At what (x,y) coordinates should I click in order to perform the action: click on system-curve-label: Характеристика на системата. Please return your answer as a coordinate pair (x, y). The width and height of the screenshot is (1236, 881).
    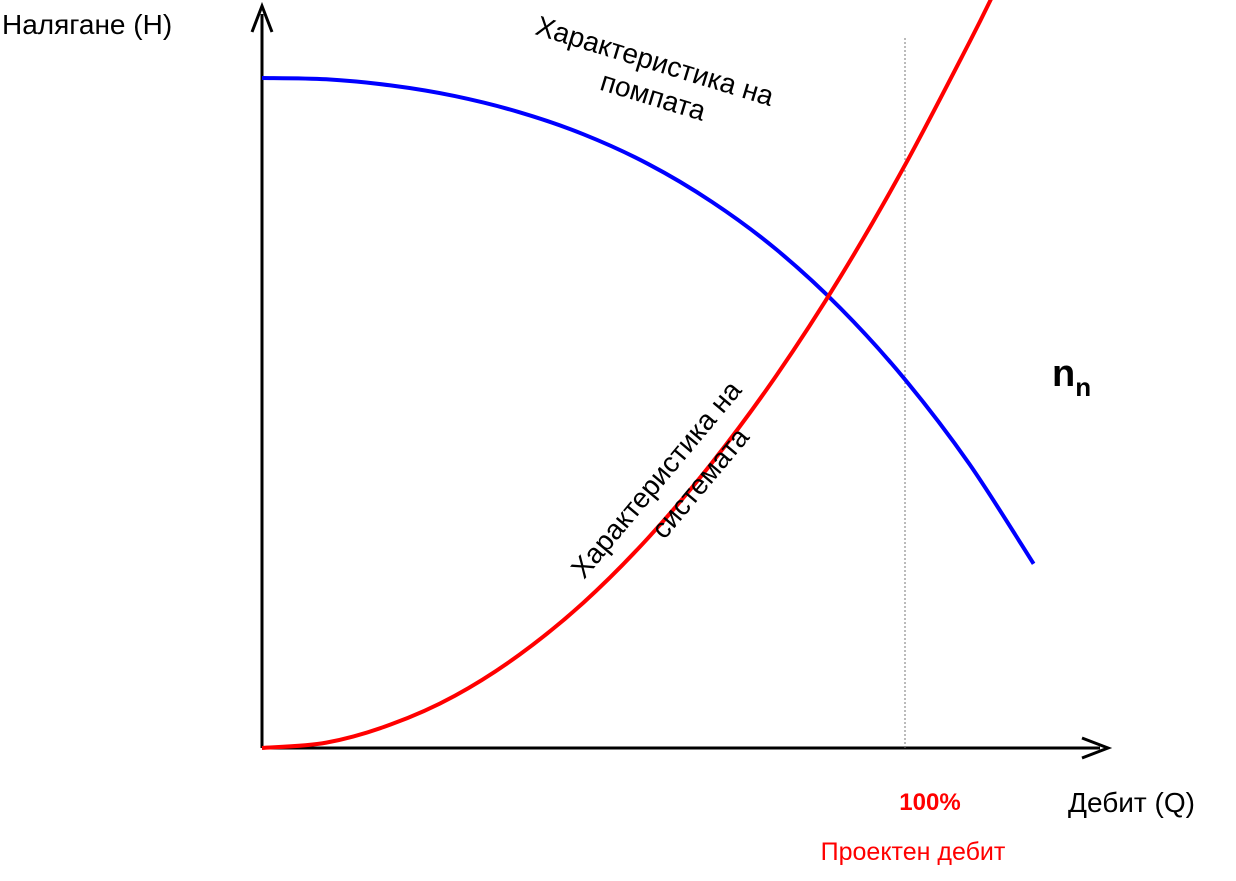
    Looking at the image, I should click on (660, 478).